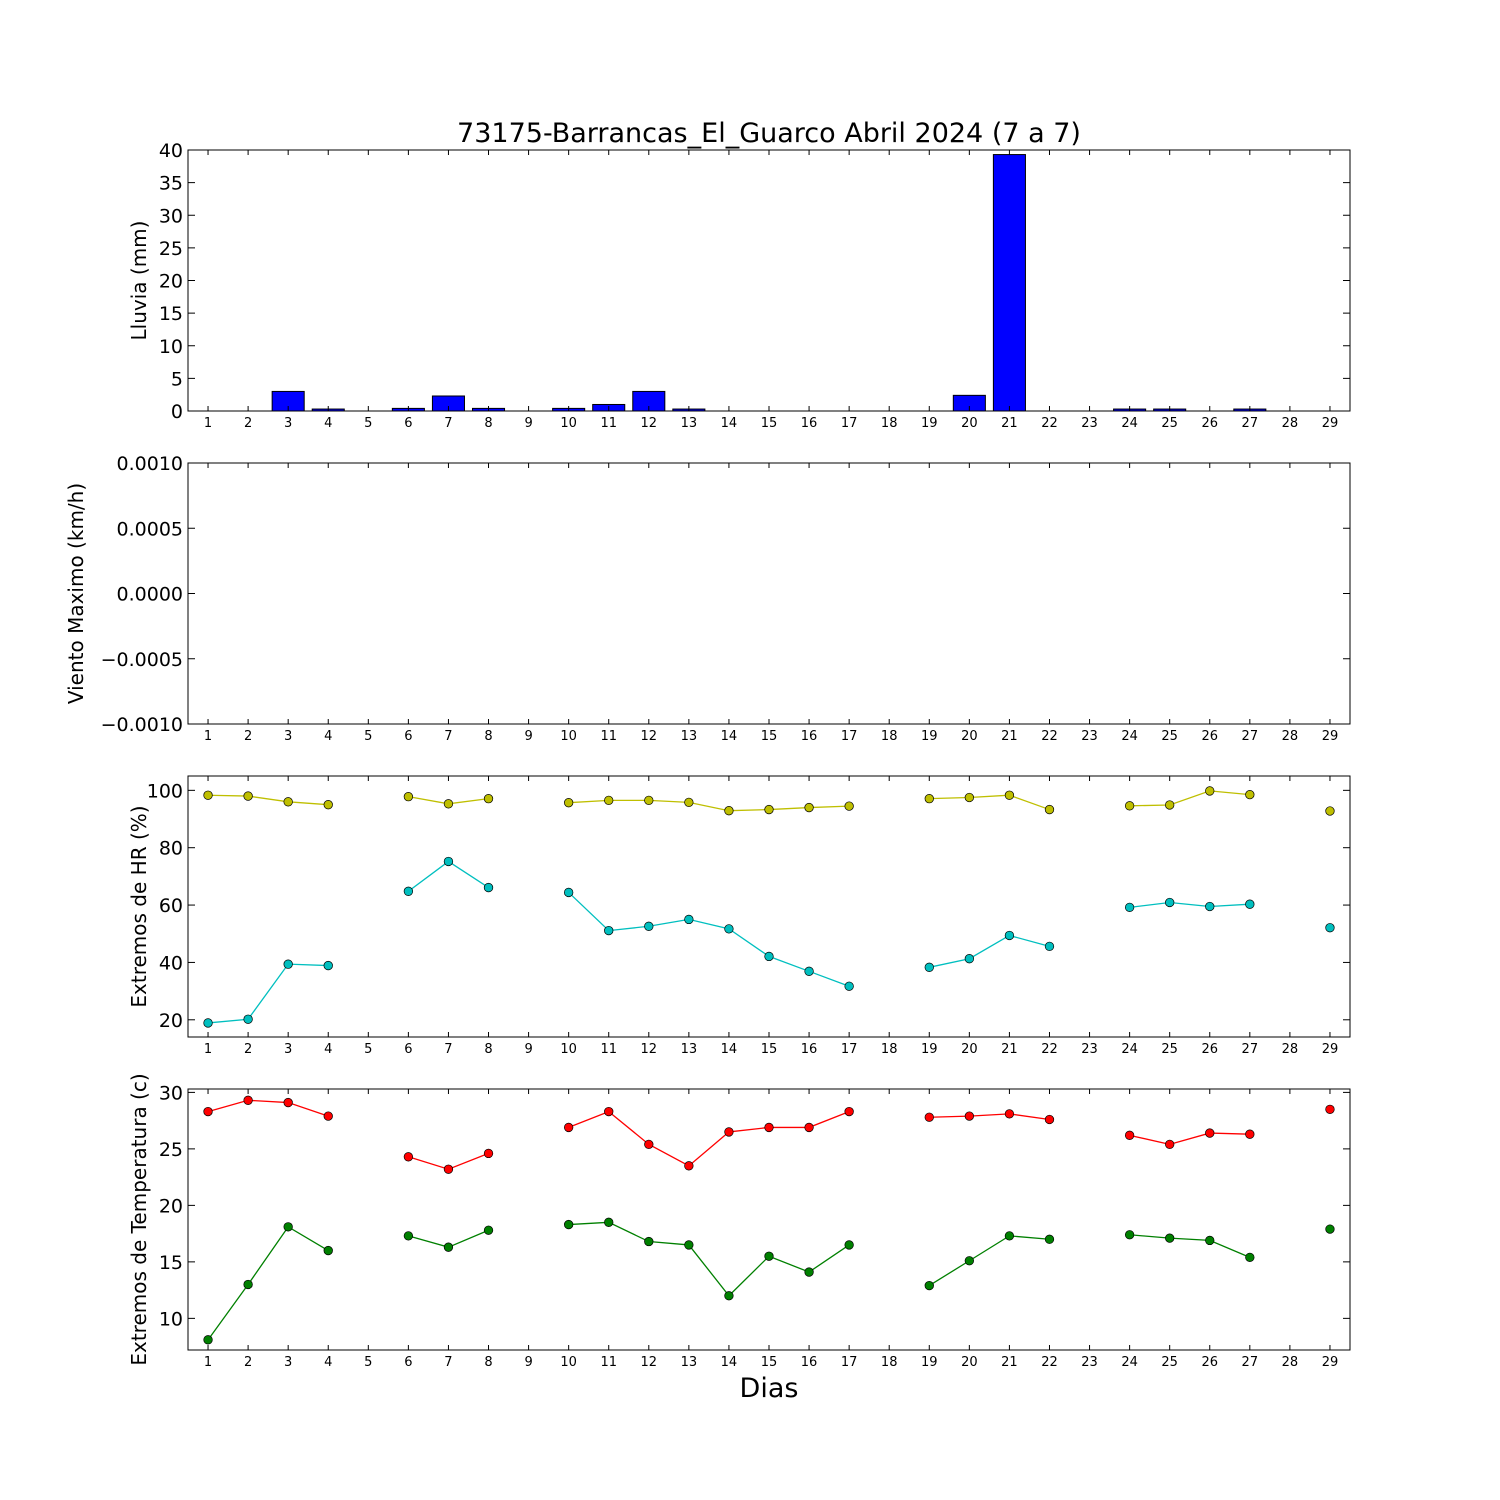  What do you see at coordinates (139, 281) in the screenshot?
I see `y-axis-label-lluvia: Lluvia (mm)` at bounding box center [139, 281].